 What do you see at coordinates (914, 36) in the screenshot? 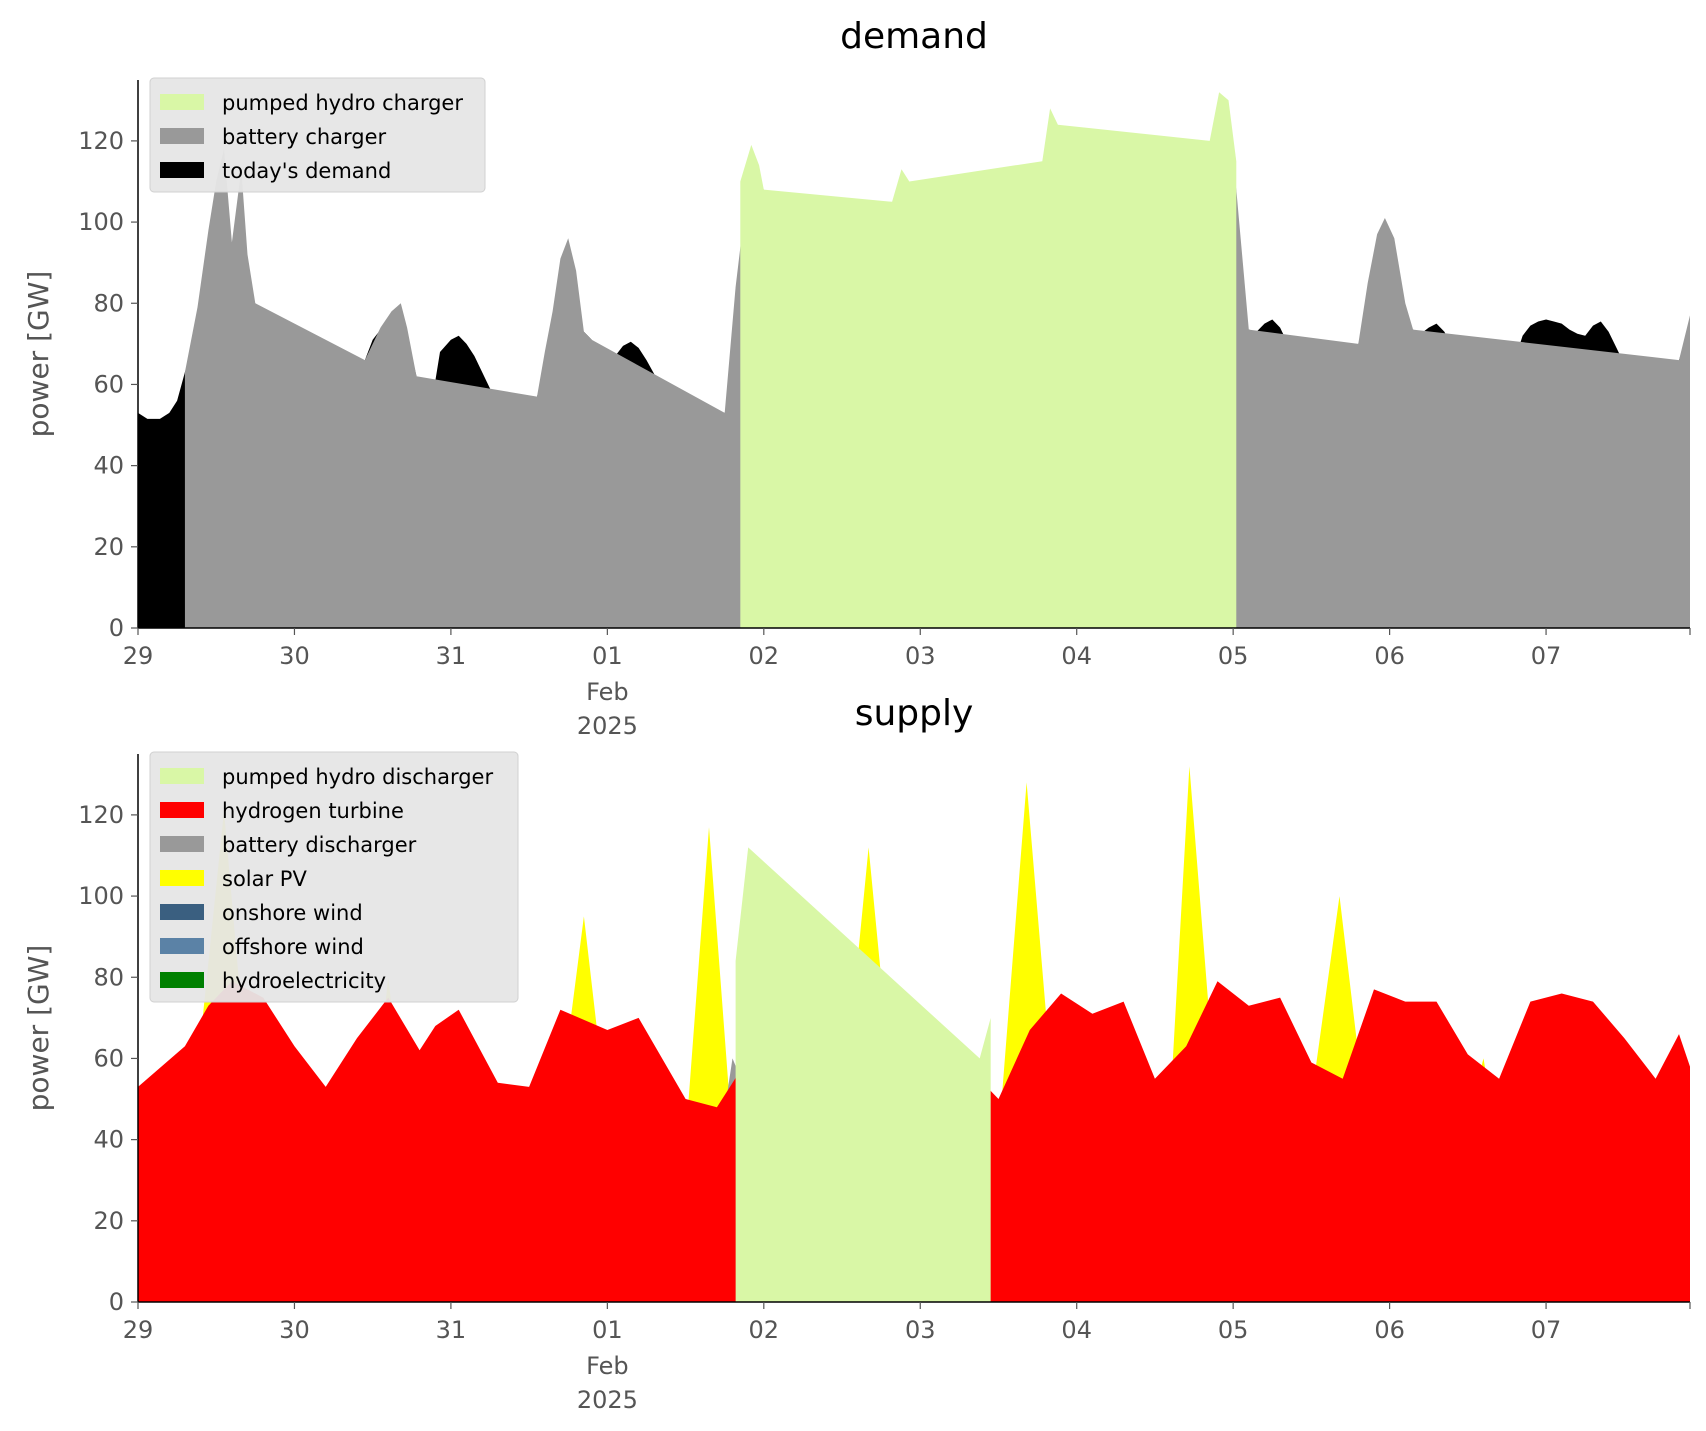
I see `chart-title: demand` at bounding box center [914, 36].